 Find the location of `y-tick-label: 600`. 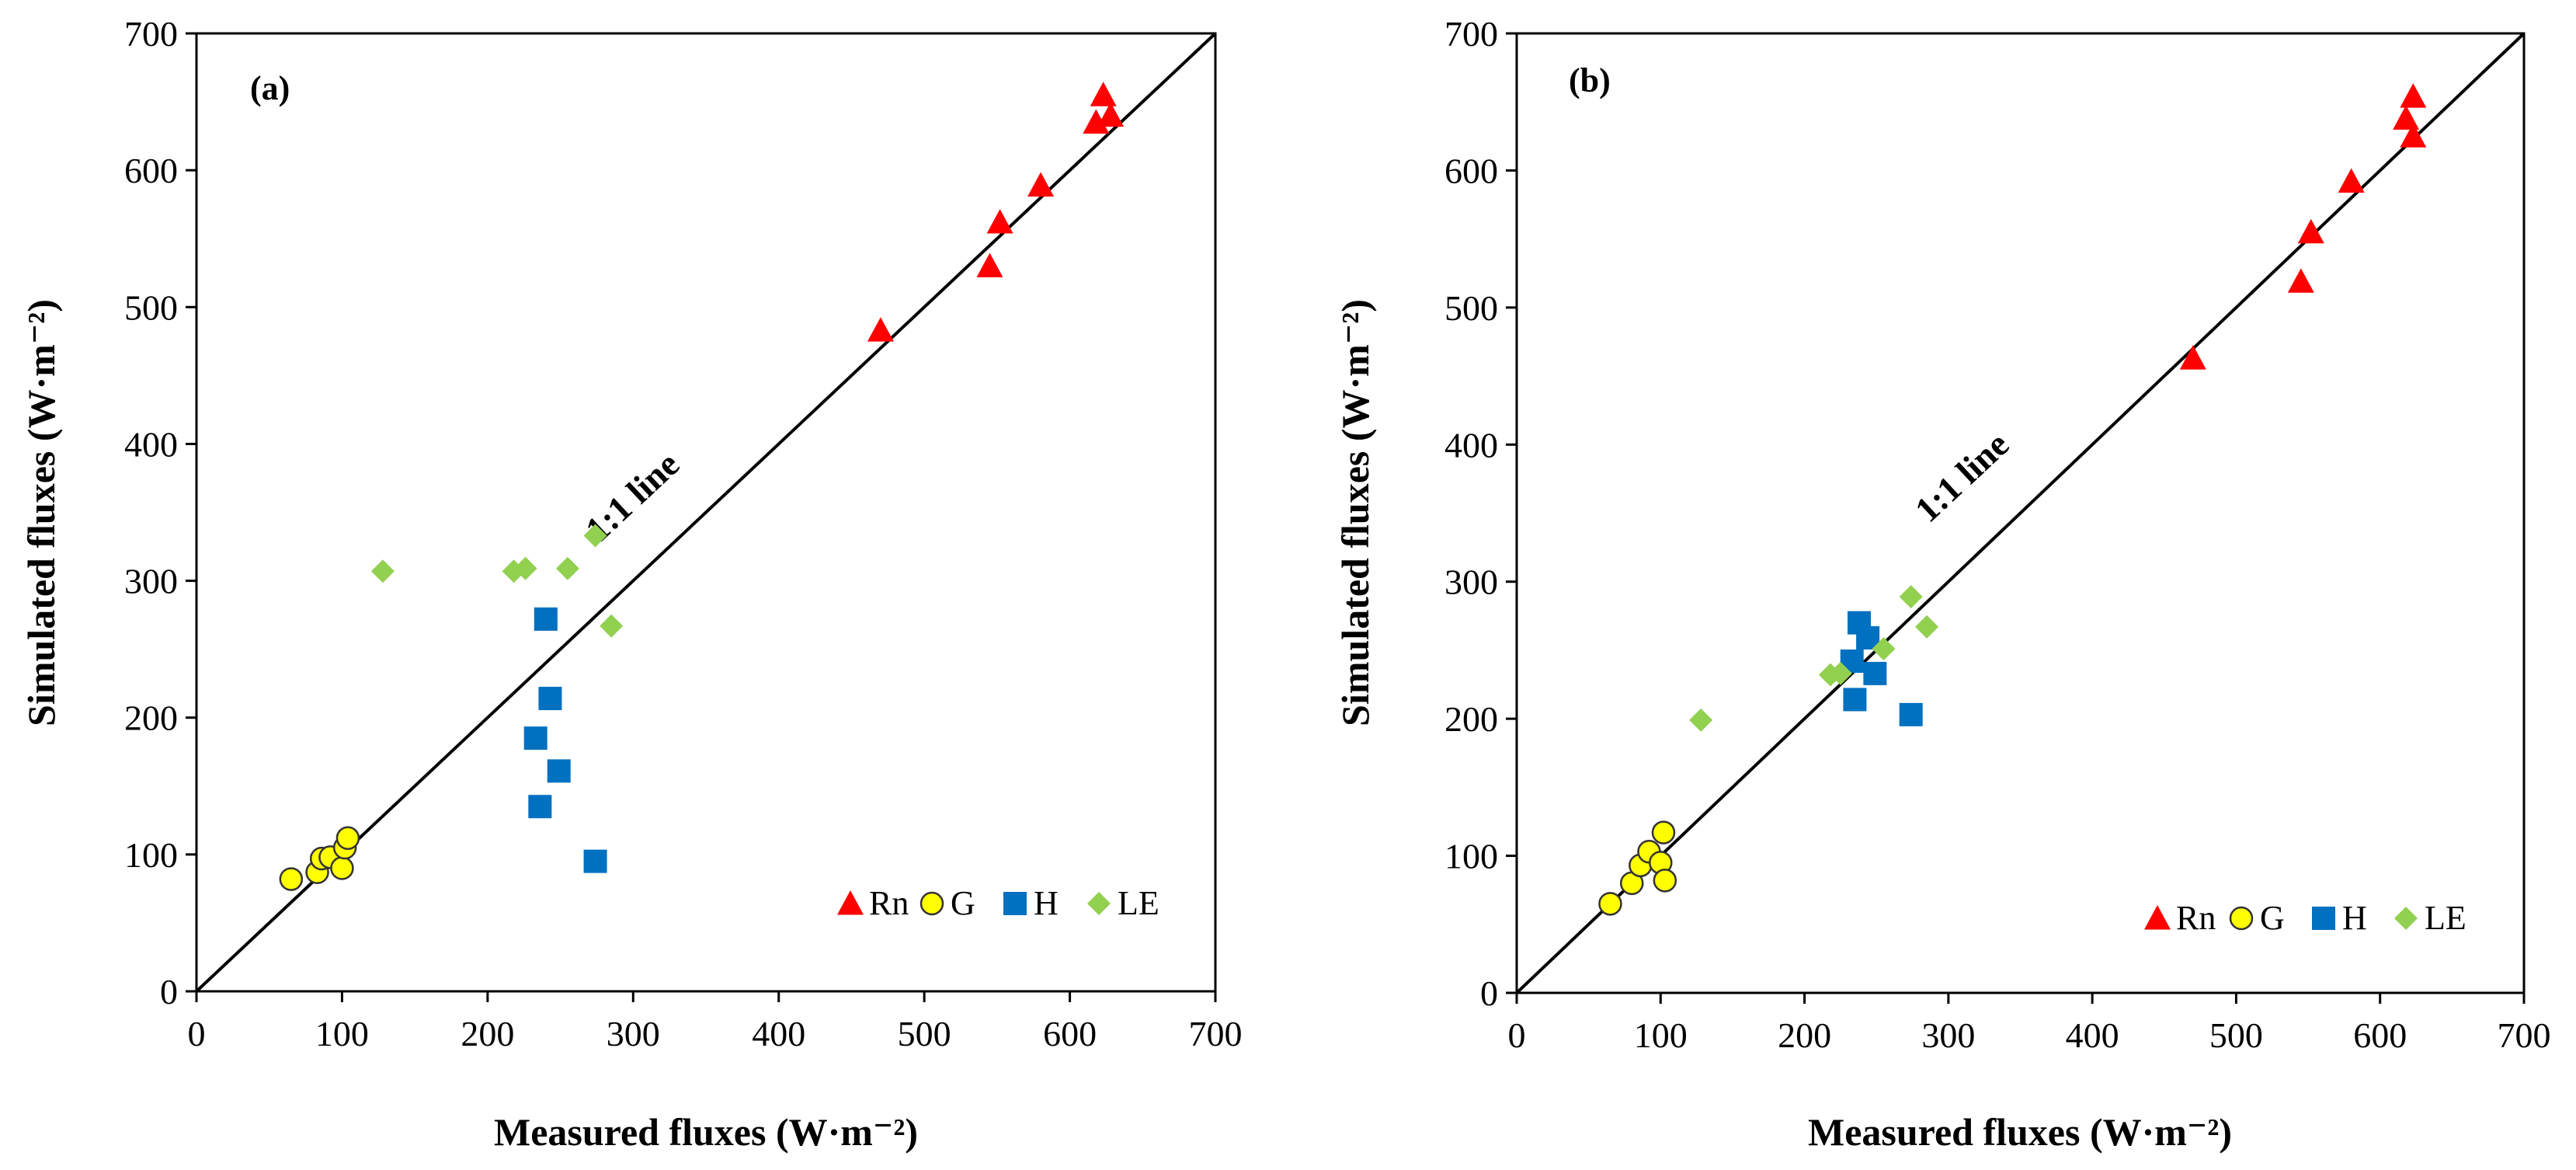

y-tick-label: 600 is located at coordinates (151, 170).